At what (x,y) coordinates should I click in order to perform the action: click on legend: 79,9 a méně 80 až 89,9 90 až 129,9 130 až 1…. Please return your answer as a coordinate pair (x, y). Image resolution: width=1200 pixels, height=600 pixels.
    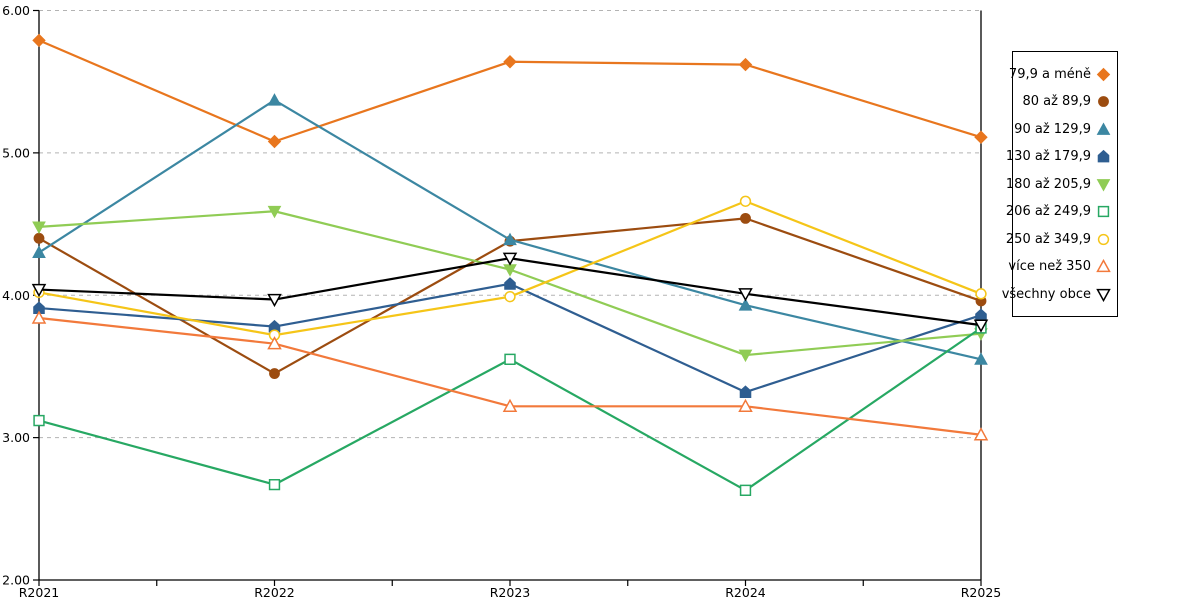
    Looking at the image, I should click on (1060, 184).